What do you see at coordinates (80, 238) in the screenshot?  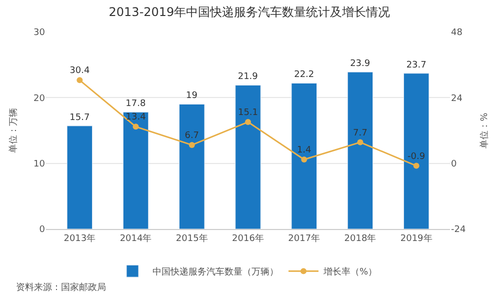 I see `x-tick-label: 2013年` at bounding box center [80, 238].